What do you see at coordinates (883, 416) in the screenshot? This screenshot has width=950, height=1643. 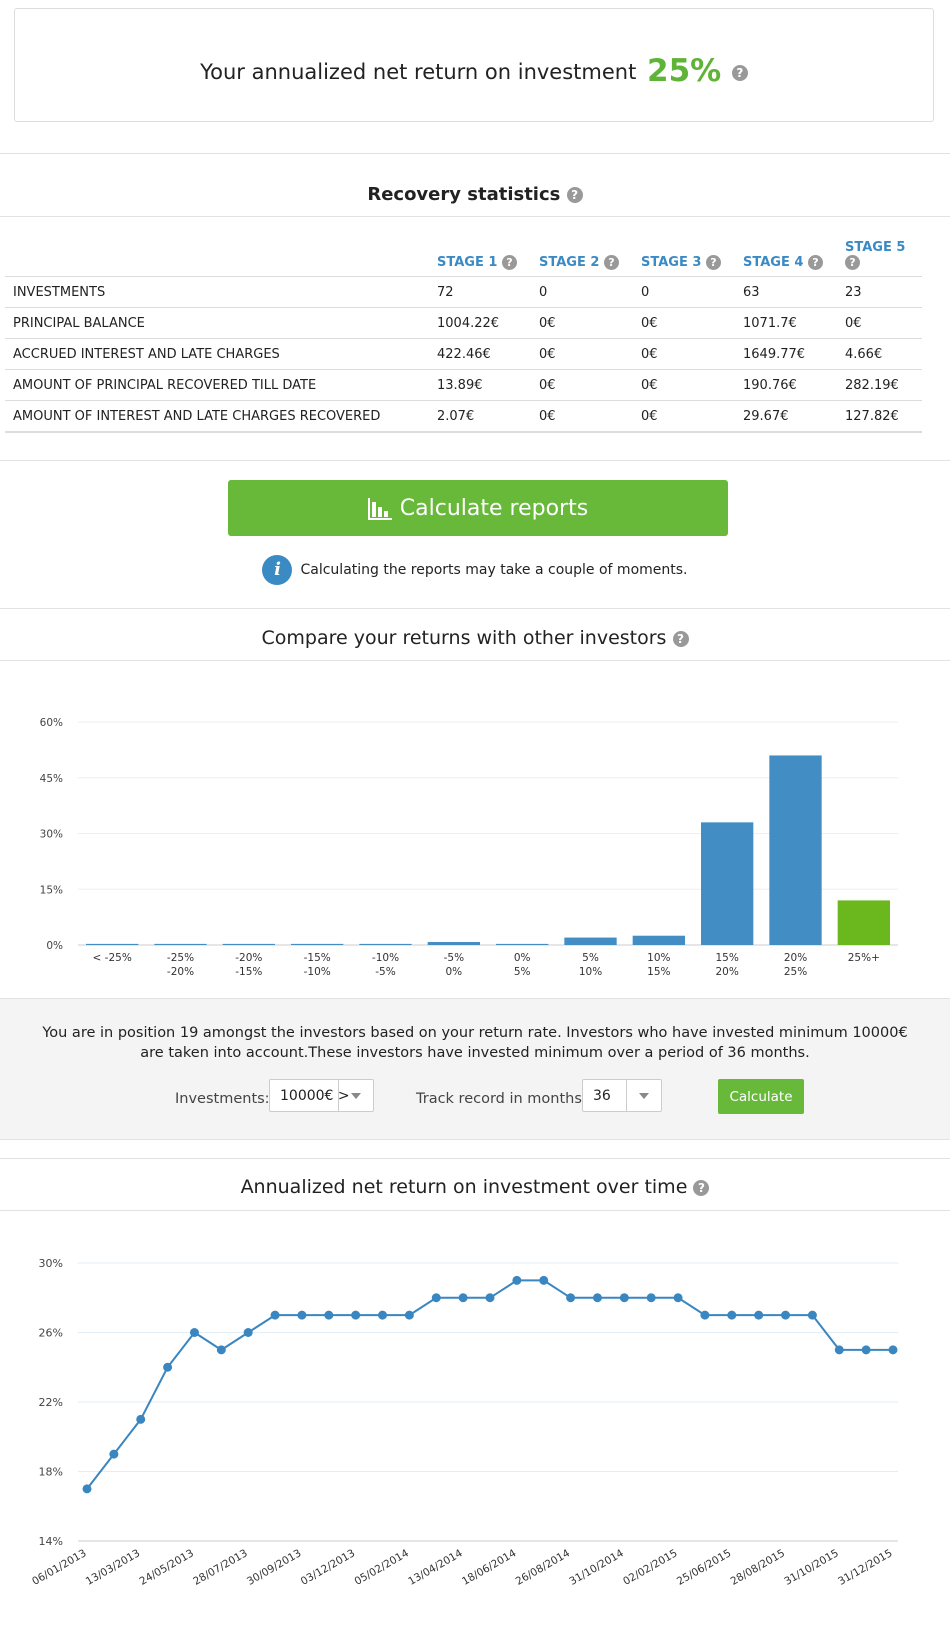 I see `table-cell: 127.82€` at bounding box center [883, 416].